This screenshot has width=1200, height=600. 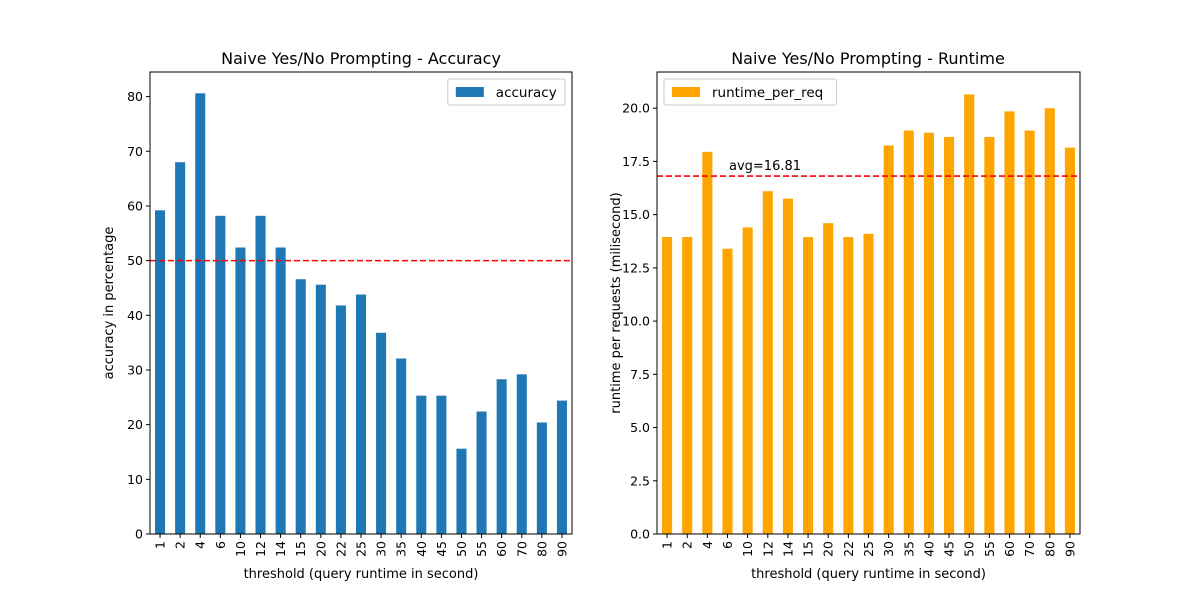 I want to click on chart-title: Naive Yes/No Prompting - Runtime, so click(x=868, y=58).